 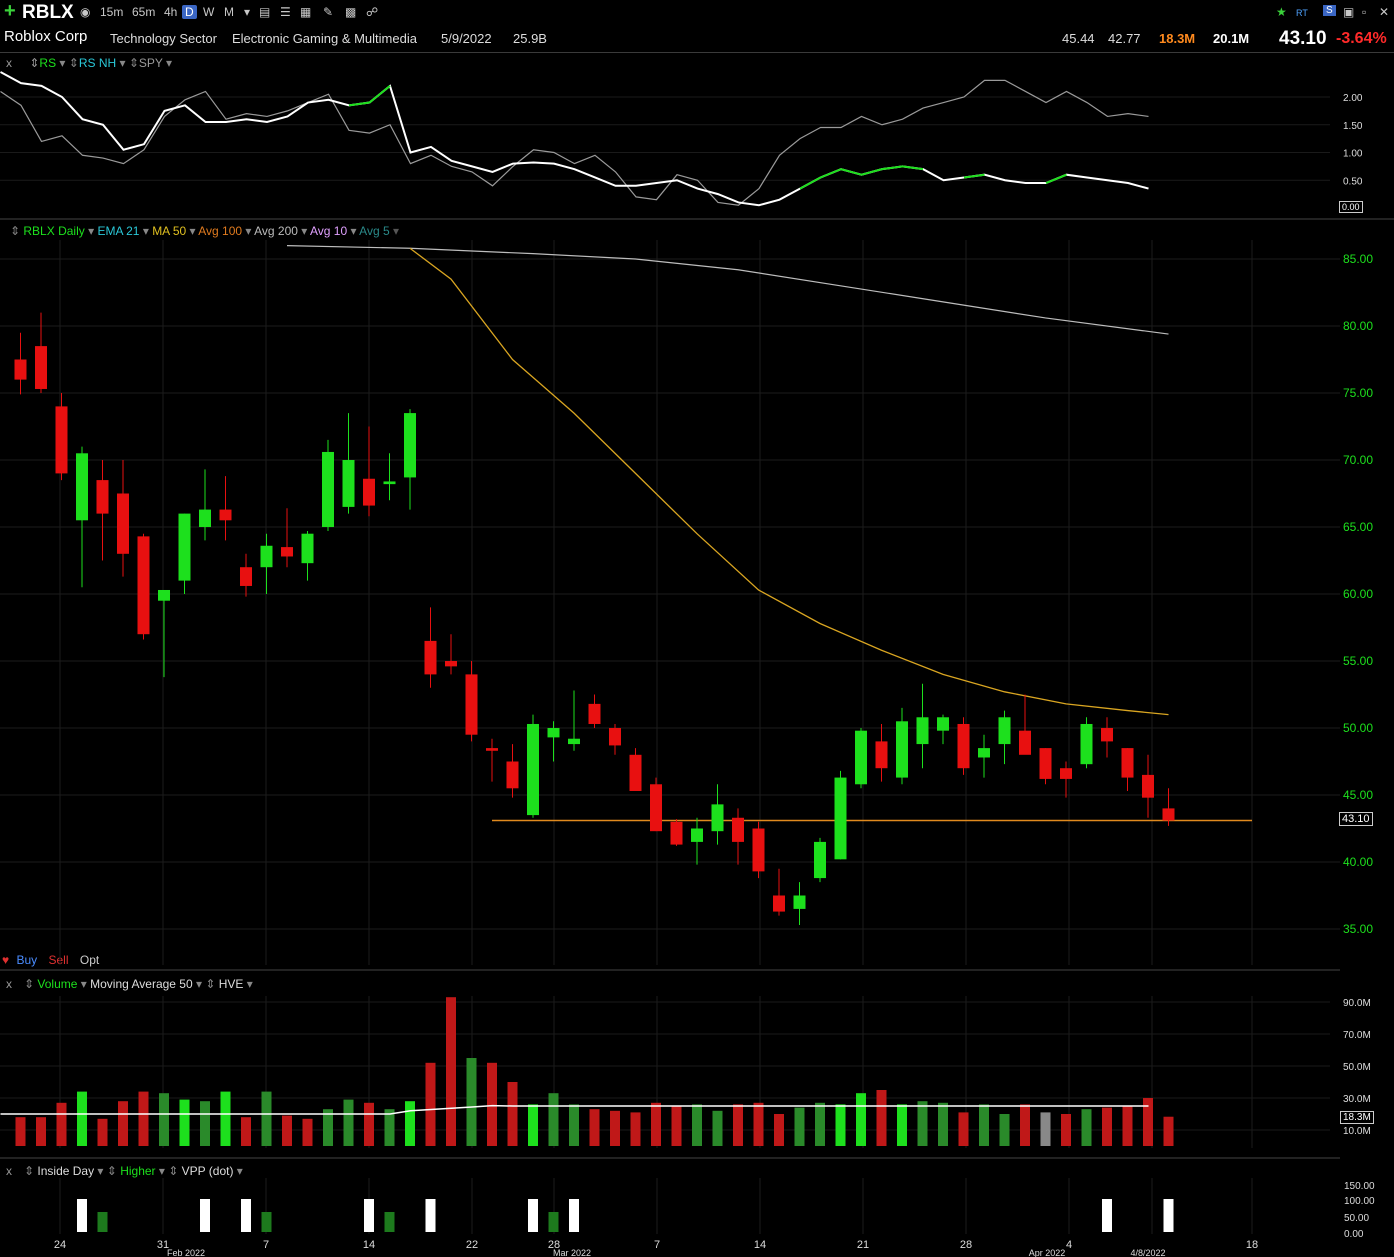 What do you see at coordinates (229, 12) in the screenshot?
I see `timeframe-m: M` at bounding box center [229, 12].